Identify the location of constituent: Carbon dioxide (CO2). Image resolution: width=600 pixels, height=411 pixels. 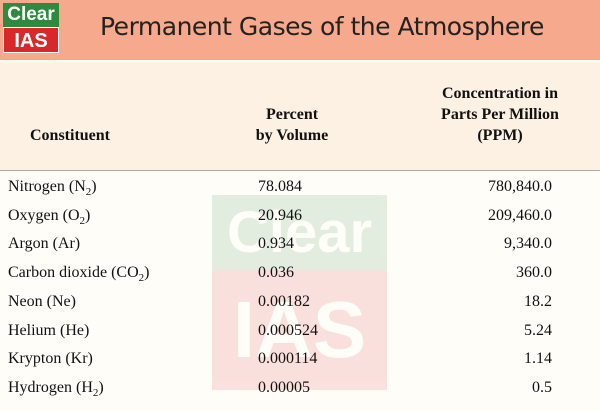
(78, 274).